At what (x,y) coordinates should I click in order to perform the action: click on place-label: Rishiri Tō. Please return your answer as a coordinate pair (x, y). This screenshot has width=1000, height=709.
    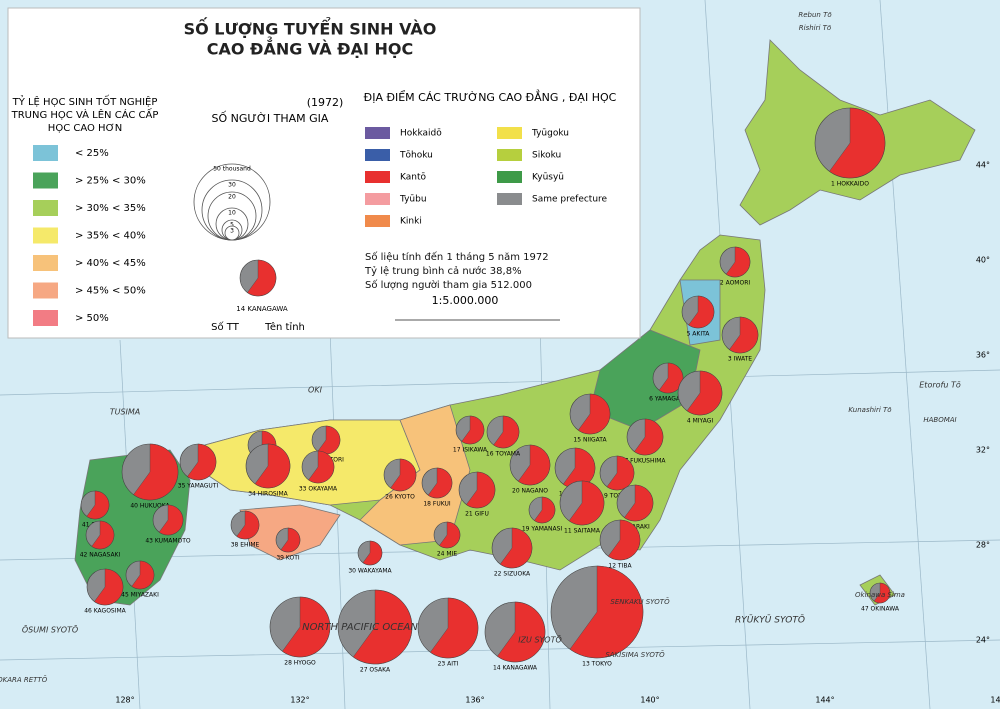
    Looking at the image, I should click on (815, 28).